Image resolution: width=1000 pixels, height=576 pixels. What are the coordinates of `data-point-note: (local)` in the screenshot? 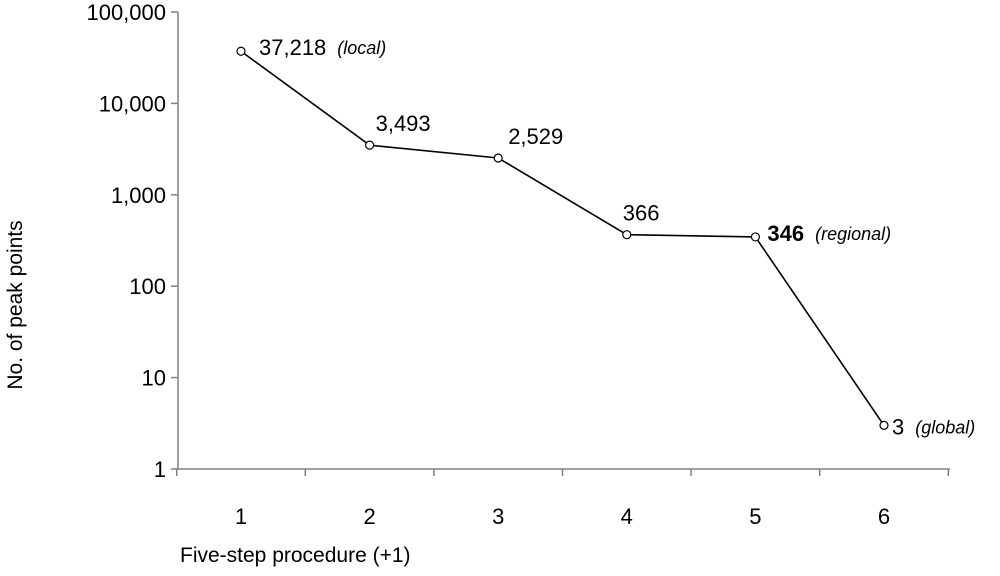 It's located at (361, 48).